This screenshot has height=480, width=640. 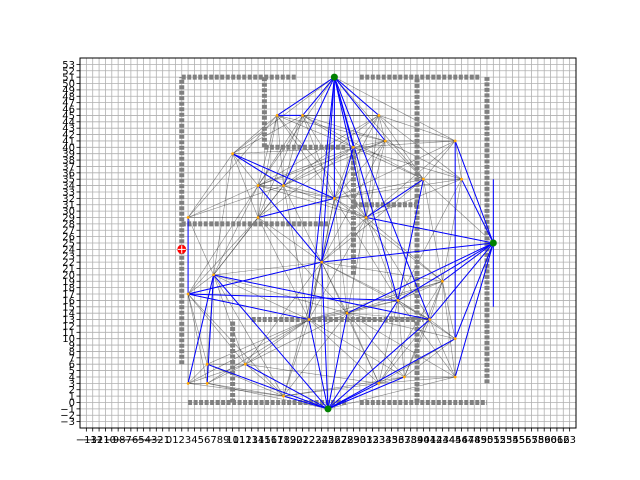 What do you see at coordinates (181, 249) in the screenshot?
I see `start-marker` at bounding box center [181, 249].